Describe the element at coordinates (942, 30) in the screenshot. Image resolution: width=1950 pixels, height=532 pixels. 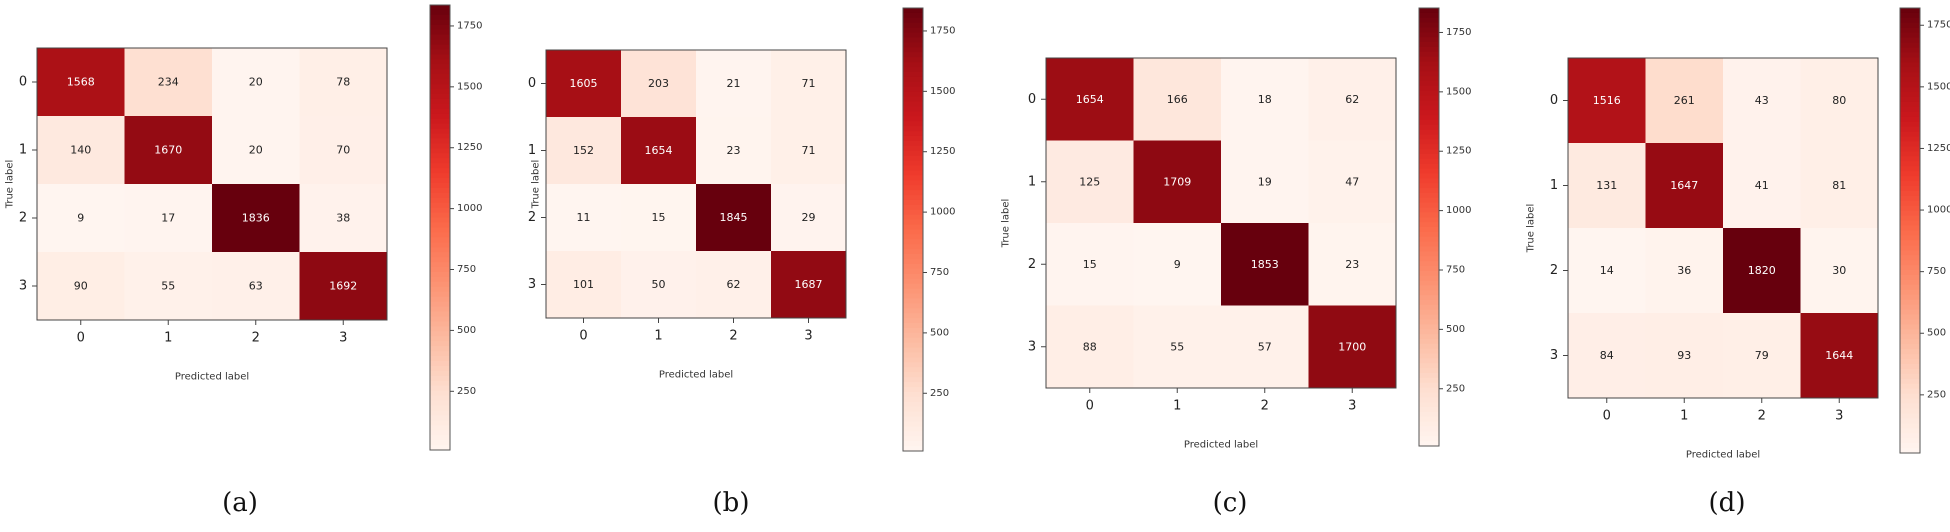
I see `colorbar-tick-label-b-6: 1750` at that location.